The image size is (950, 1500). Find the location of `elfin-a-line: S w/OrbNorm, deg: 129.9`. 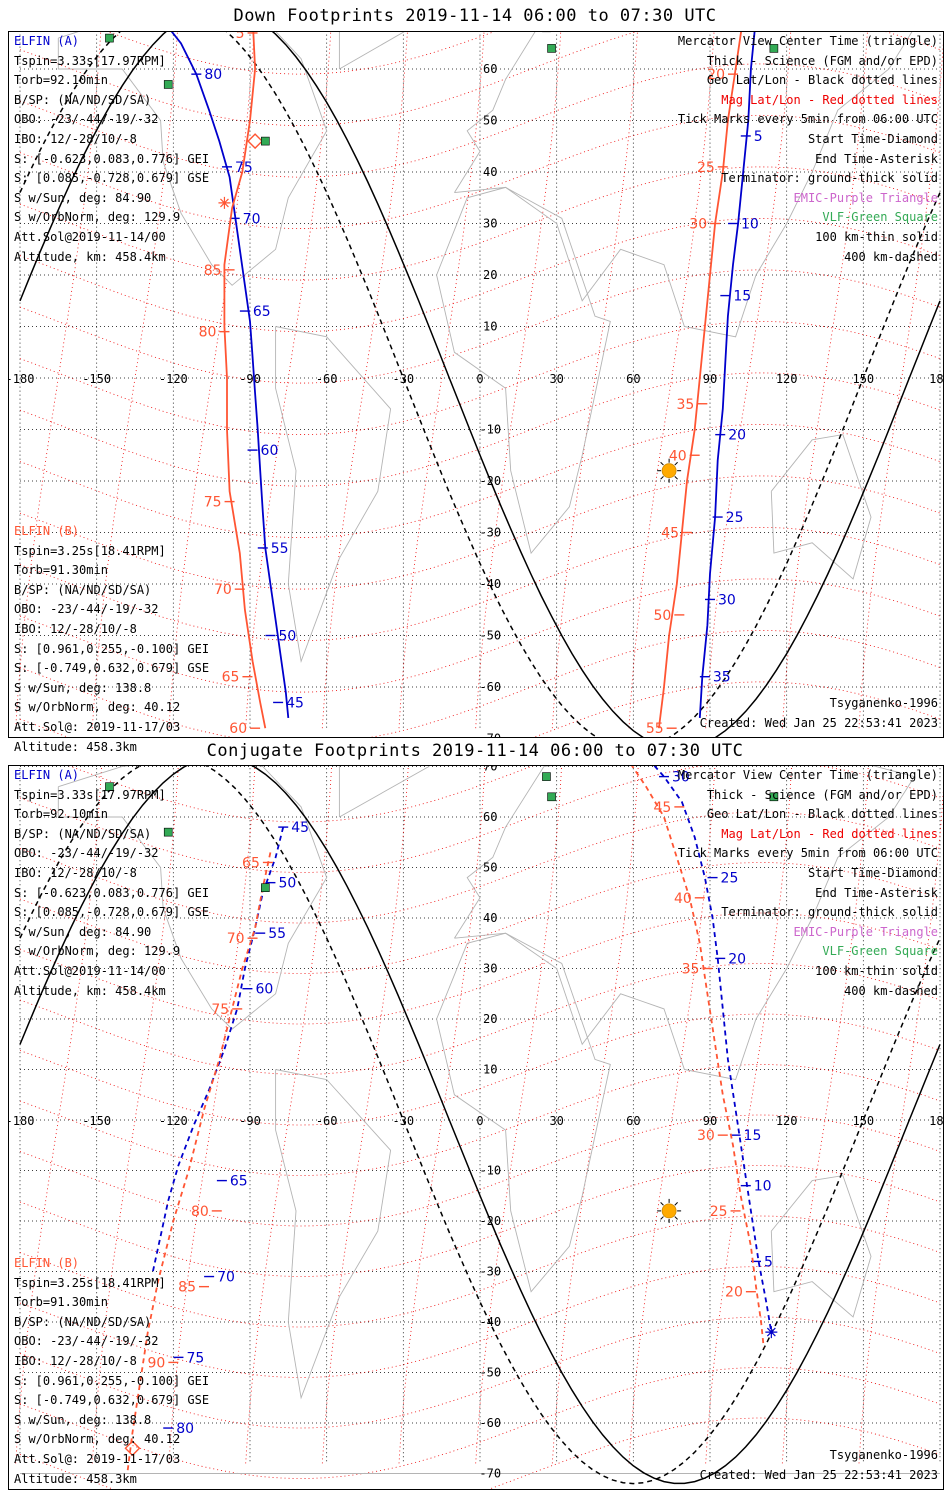

elfin-a-line: S w/OrbNorm, deg: 129.9 is located at coordinates (97, 951).